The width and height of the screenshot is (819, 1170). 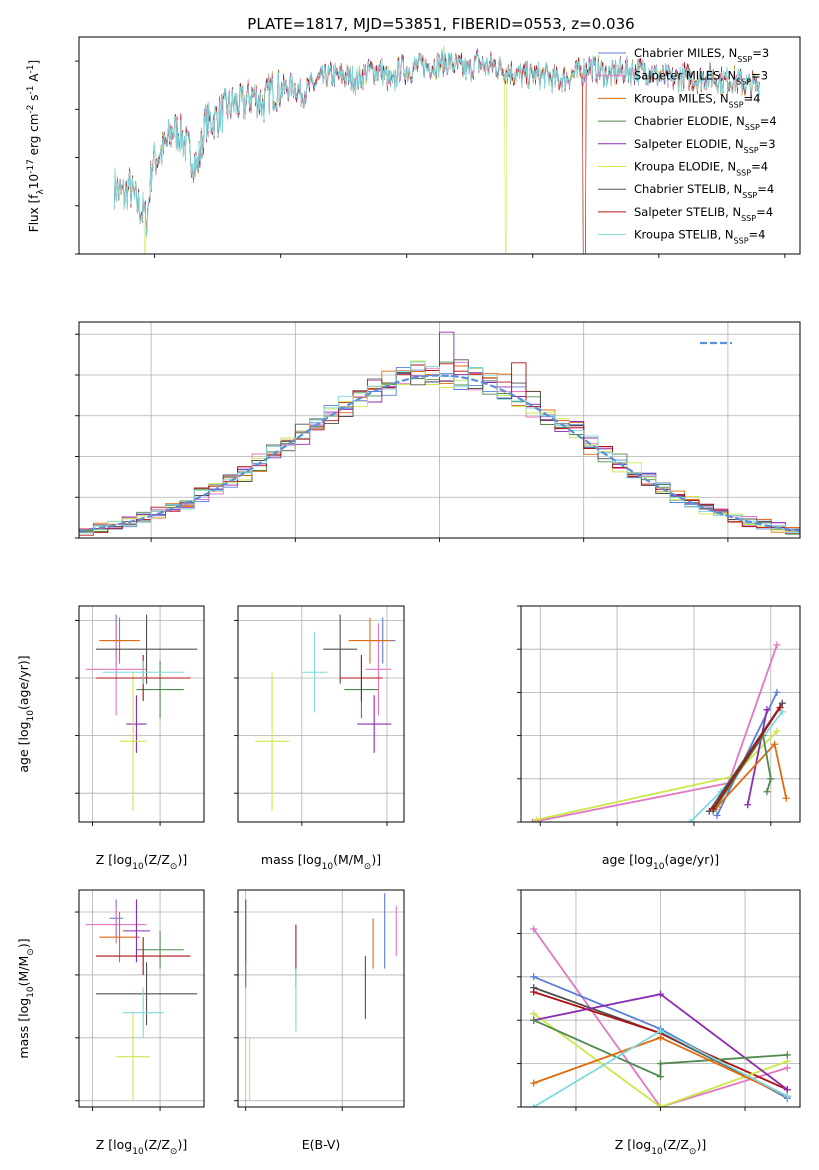 I want to click on weight-marker-salpeter_stelib, so click(x=713, y=809).